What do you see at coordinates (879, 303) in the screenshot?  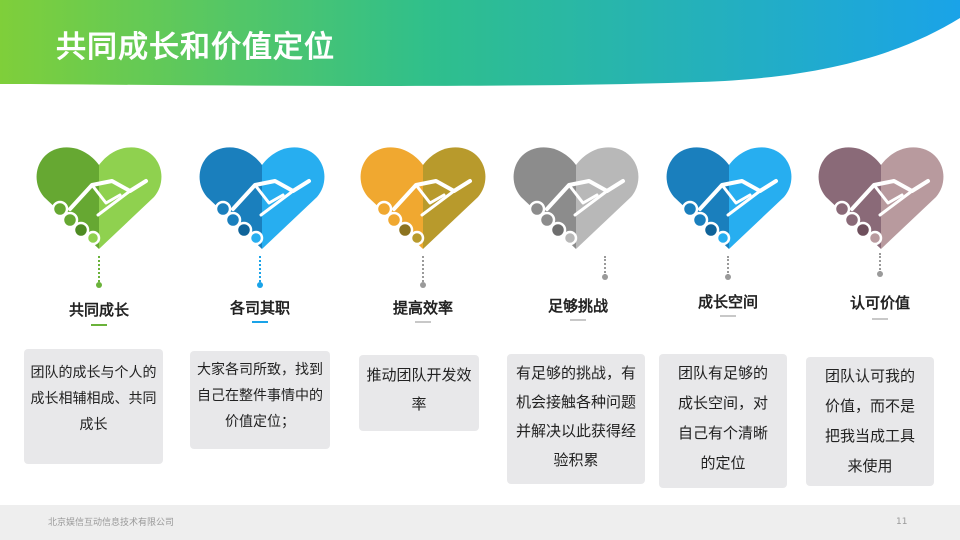 I see `item-label: 认可价值` at bounding box center [879, 303].